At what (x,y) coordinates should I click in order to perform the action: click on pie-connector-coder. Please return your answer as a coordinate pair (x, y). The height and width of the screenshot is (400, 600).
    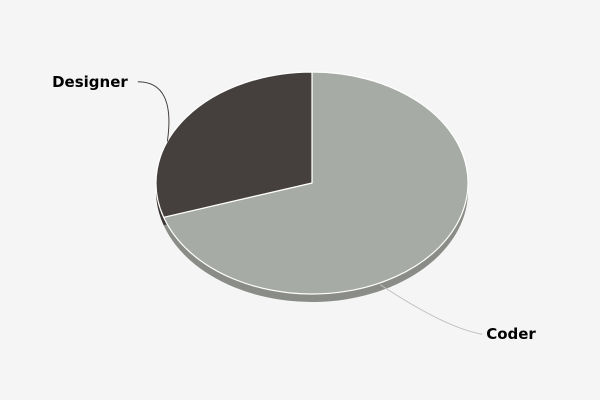
    Looking at the image, I should click on (431, 309).